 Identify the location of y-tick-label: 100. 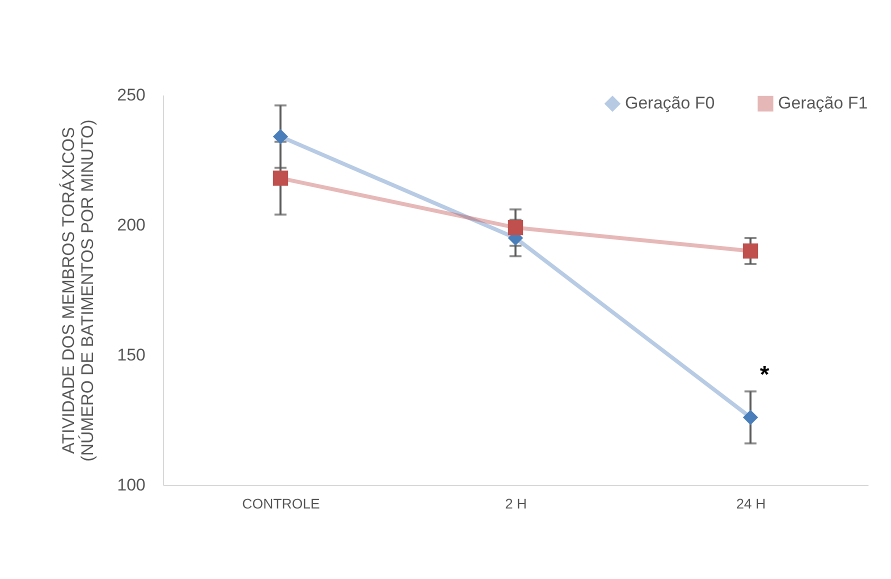
(131, 485).